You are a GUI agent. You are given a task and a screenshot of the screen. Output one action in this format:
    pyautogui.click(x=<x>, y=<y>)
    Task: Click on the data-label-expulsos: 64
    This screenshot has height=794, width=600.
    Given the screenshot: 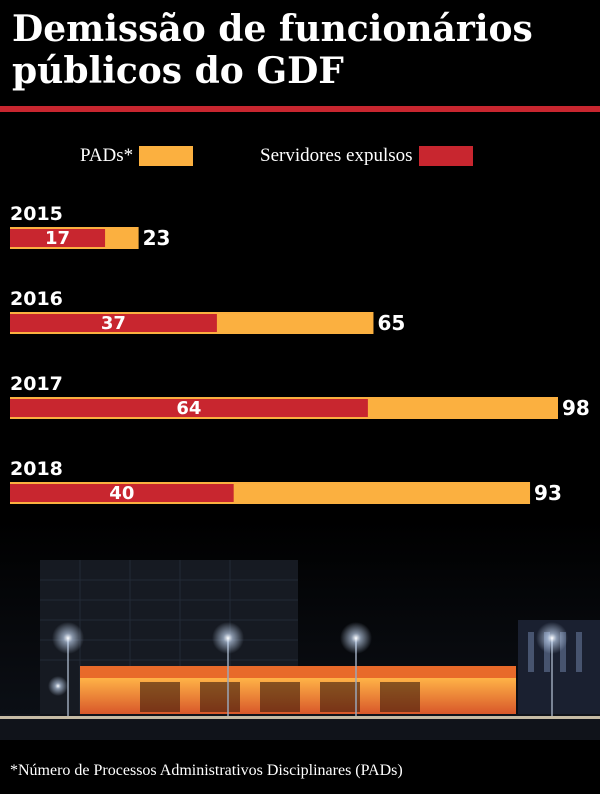 What is the action you would take?
    pyautogui.click(x=188, y=408)
    